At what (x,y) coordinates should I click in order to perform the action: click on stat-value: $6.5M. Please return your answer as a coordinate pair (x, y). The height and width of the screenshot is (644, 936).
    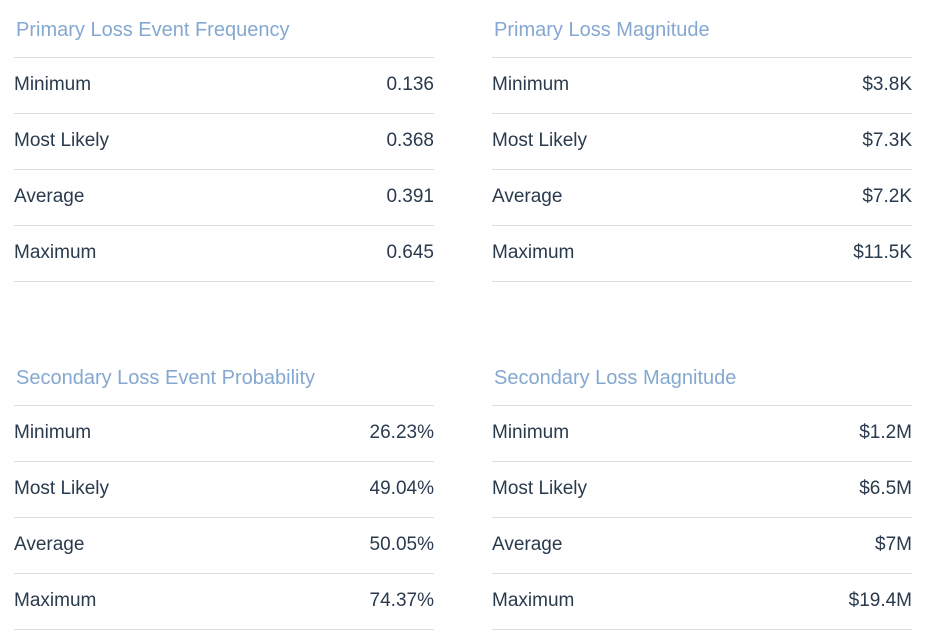
    Looking at the image, I should click on (827, 489).